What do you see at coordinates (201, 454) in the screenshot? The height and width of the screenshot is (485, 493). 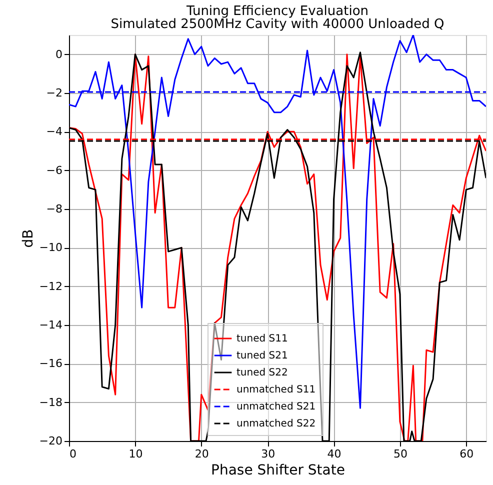 I see `x-tick-label: 20` at bounding box center [201, 454].